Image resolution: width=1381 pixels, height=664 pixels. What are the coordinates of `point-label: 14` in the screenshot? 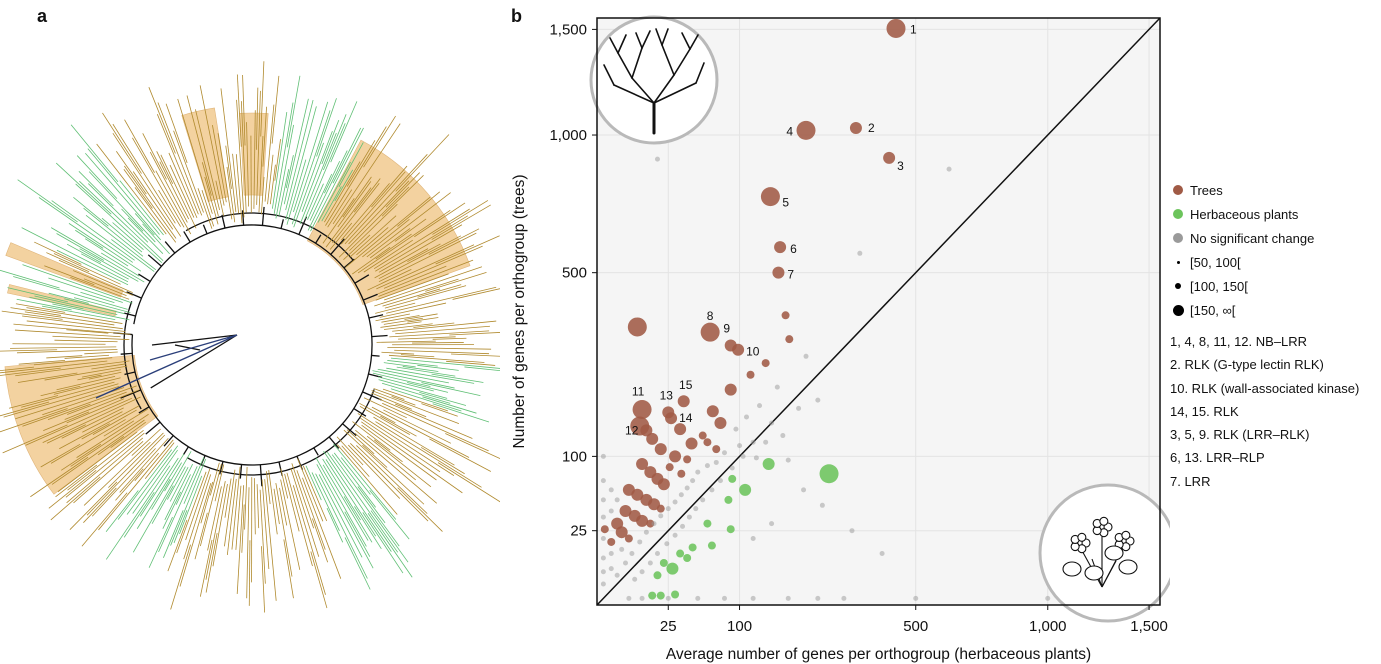 It's located at (686, 418).